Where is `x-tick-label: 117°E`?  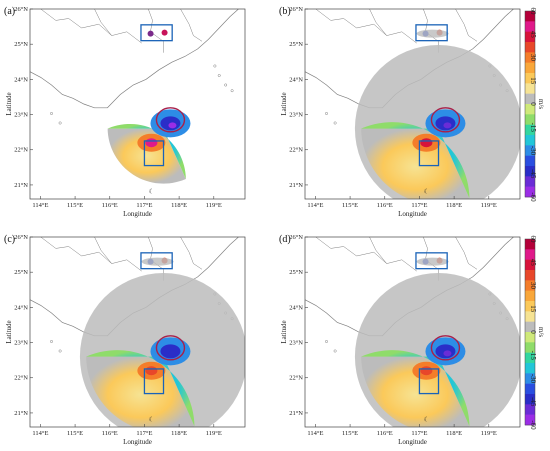 x-tick-label: 117°E is located at coordinates (419, 433).